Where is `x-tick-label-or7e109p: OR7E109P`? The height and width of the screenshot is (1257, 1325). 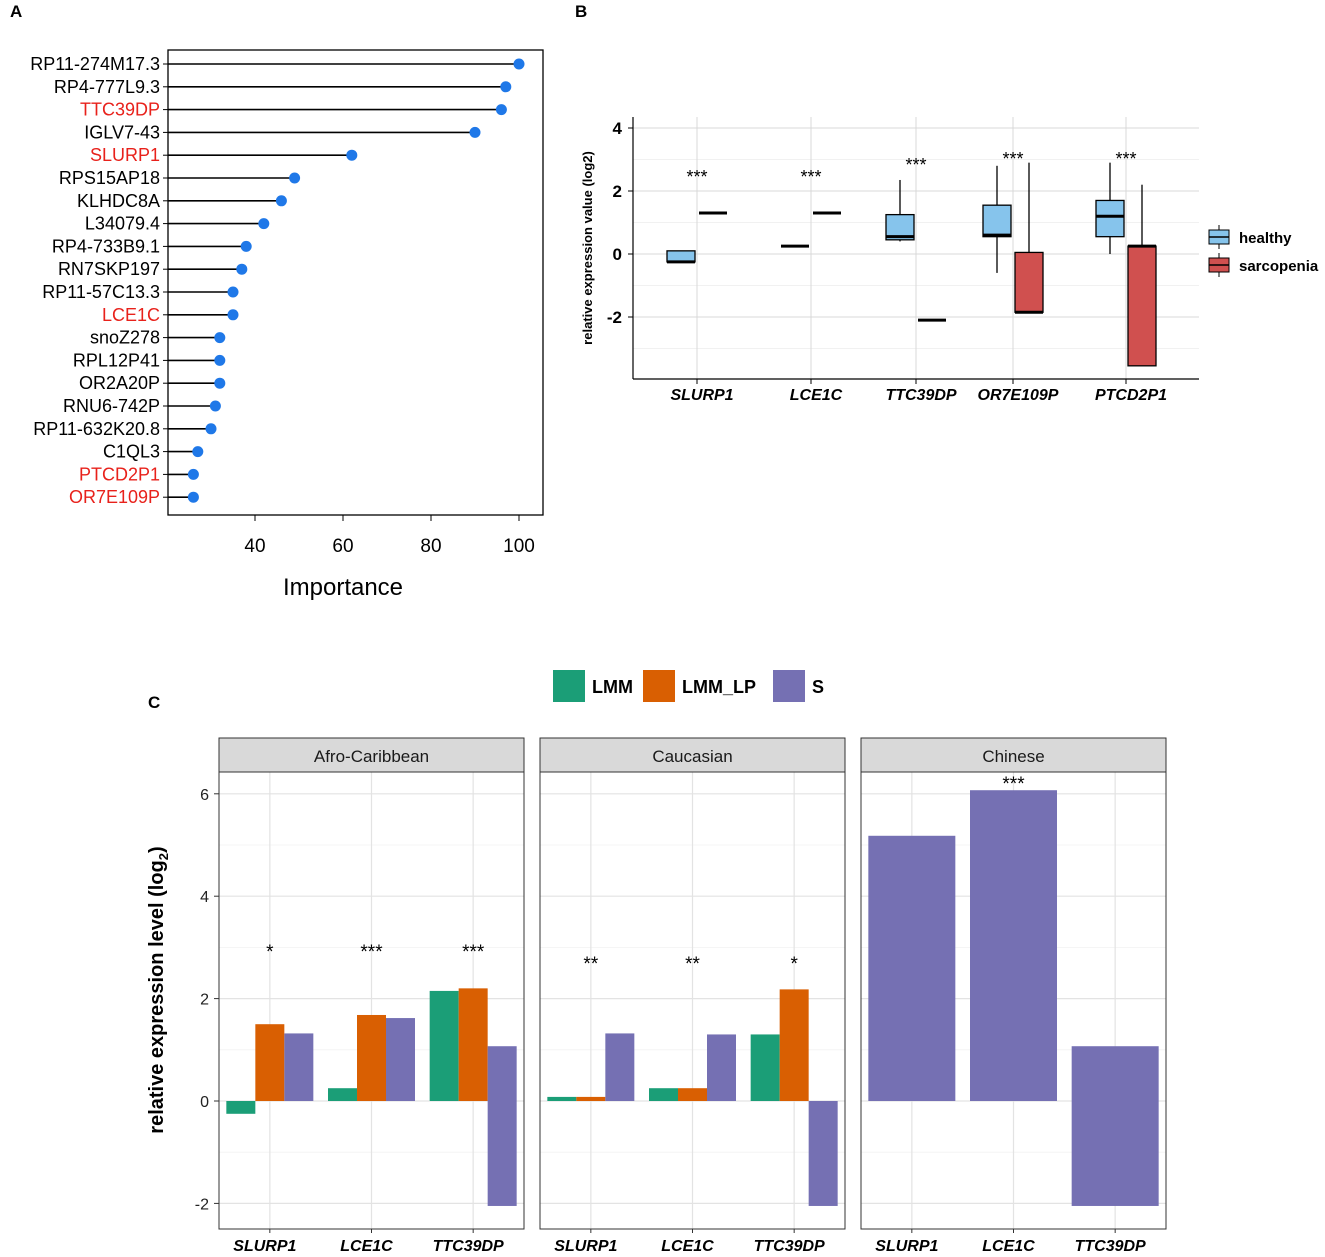
x-tick-label-or7e109p: OR7E109P is located at coordinates (1018, 395).